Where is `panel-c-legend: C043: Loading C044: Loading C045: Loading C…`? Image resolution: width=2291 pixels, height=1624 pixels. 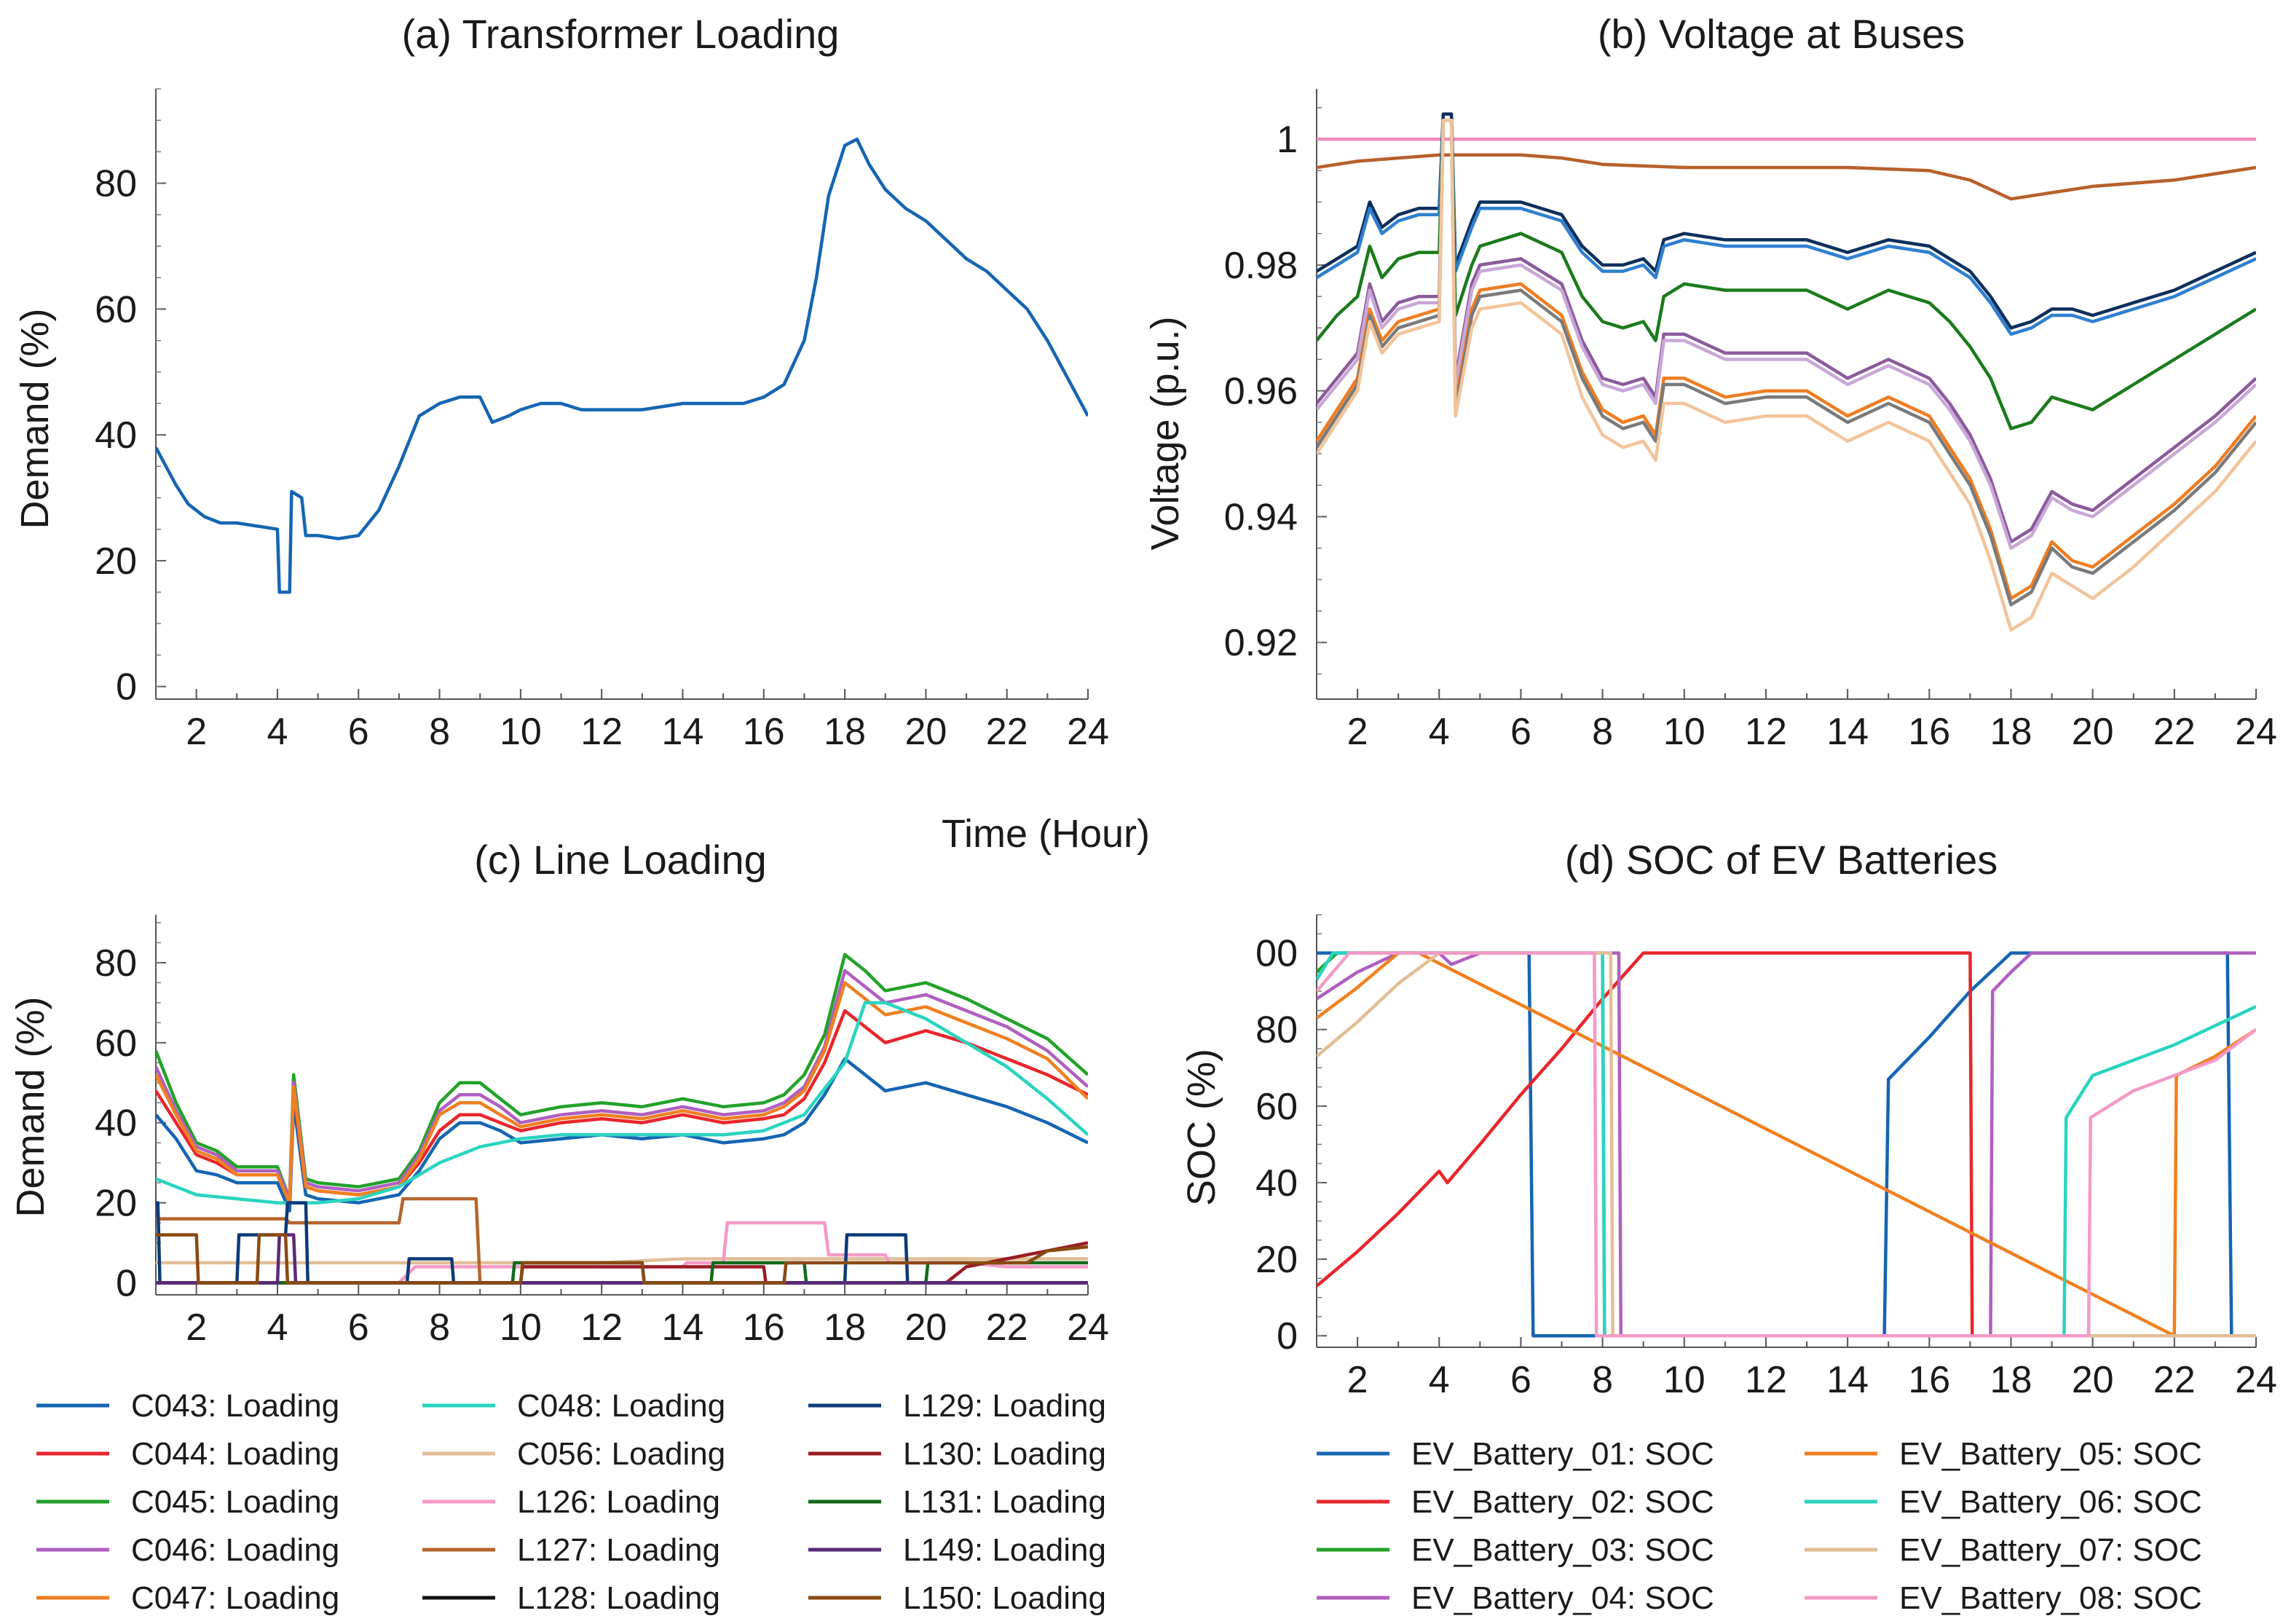 panel-c-legend: C043: Loading C044: Loading C045: Loading C… is located at coordinates (571, 1502).